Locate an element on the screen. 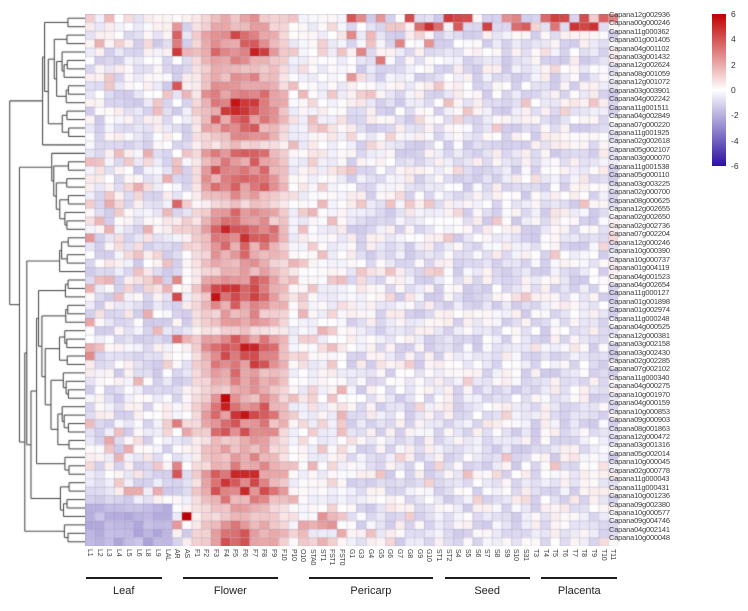  row-label: Capana03g001432 is located at coordinates (639, 57).